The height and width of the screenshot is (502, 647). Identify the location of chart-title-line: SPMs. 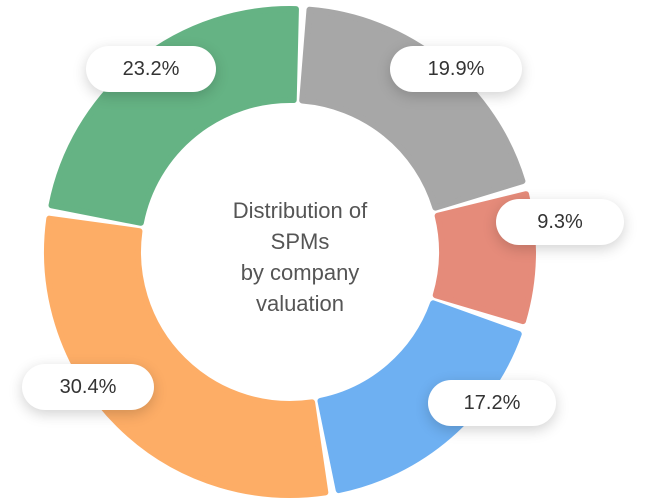
(300, 241).